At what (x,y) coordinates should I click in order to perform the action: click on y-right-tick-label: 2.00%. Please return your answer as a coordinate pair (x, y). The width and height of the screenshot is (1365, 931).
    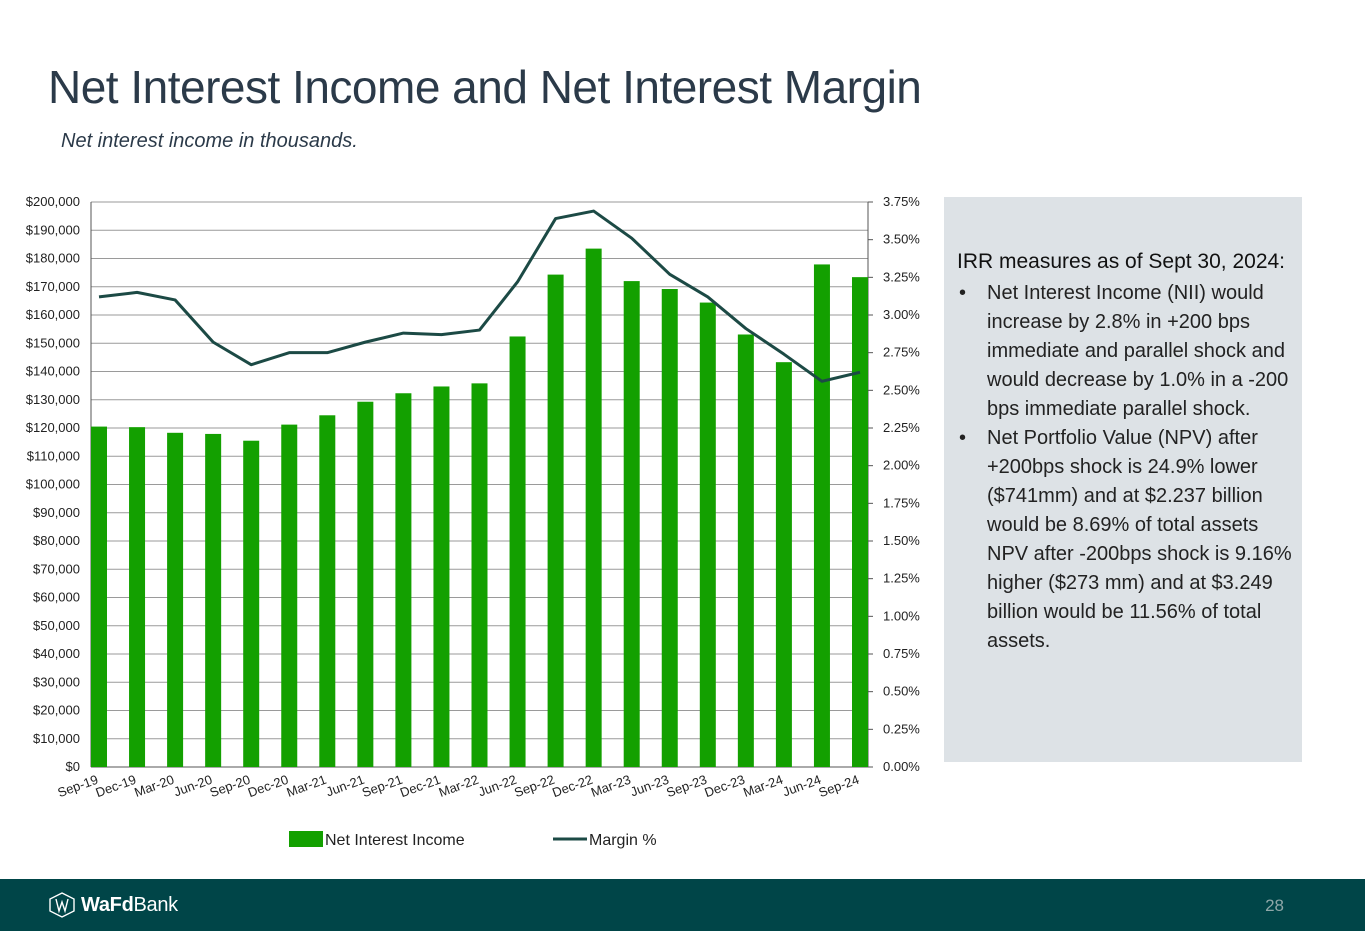
    Looking at the image, I should click on (901, 465).